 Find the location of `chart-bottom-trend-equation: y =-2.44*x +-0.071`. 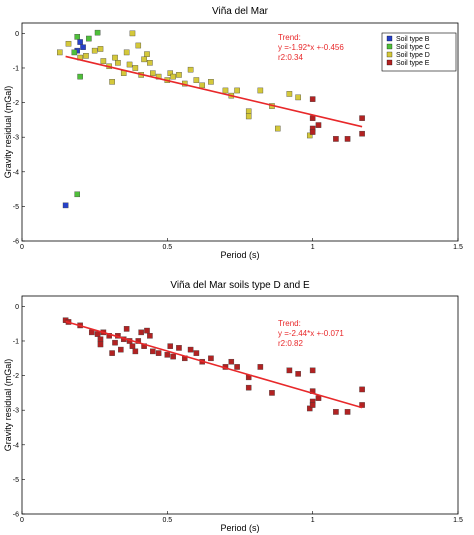

chart-bottom-trend-equation: y =-2.44*x +-0.071 is located at coordinates (311, 333).